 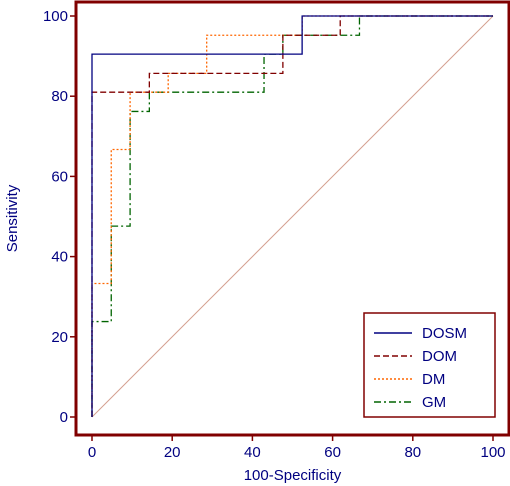 What do you see at coordinates (55, 16) in the screenshot?
I see `y-tick-label: 100` at bounding box center [55, 16].